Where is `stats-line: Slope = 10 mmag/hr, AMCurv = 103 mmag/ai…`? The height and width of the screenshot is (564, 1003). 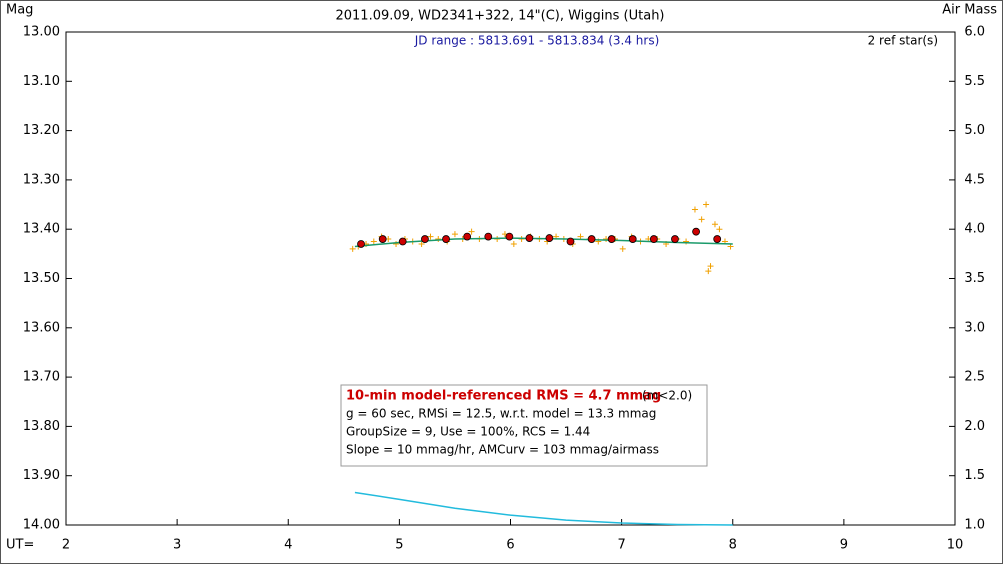
stats-line: Slope = 10 mmag/hr, AMCurv = 103 mmag/ai… is located at coordinates (502, 450).